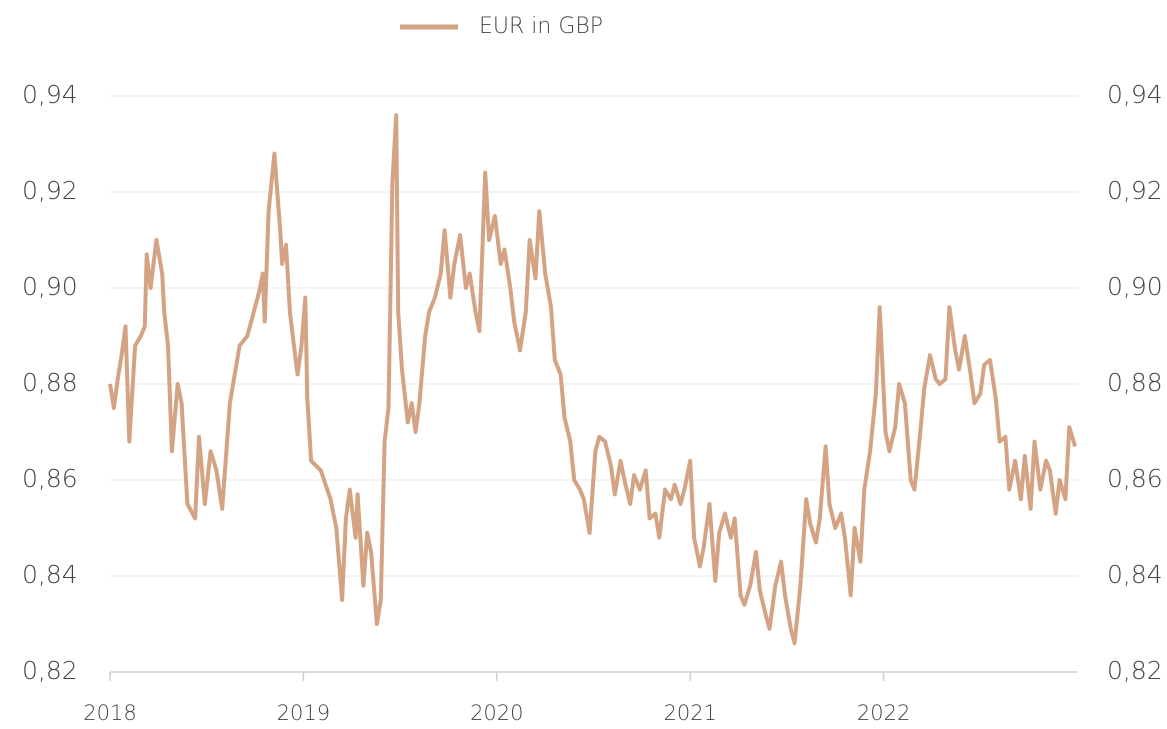 The width and height of the screenshot is (1167, 729). I want to click on legend-label: EUR in GBP, so click(541, 26).